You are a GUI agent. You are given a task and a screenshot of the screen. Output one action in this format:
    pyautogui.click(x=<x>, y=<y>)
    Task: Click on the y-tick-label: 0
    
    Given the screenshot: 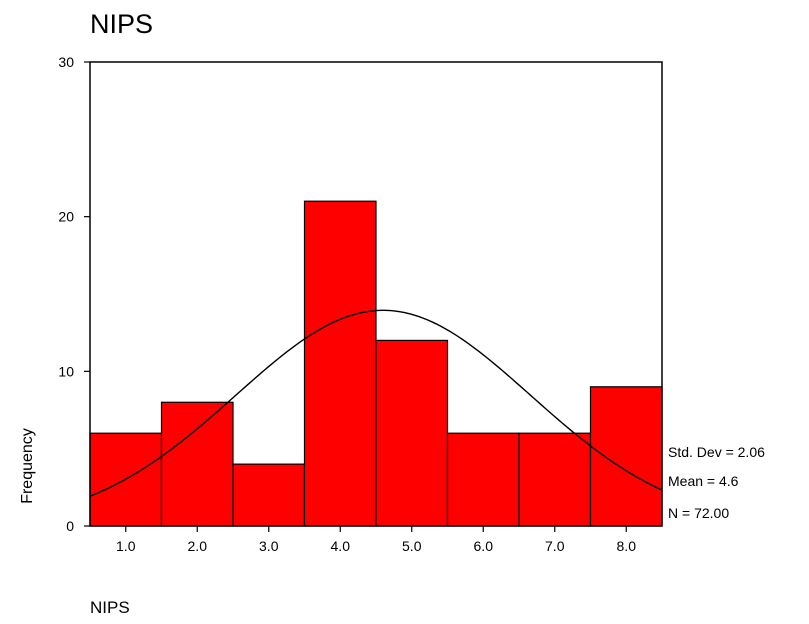 What is the action you would take?
    pyautogui.click(x=70, y=526)
    